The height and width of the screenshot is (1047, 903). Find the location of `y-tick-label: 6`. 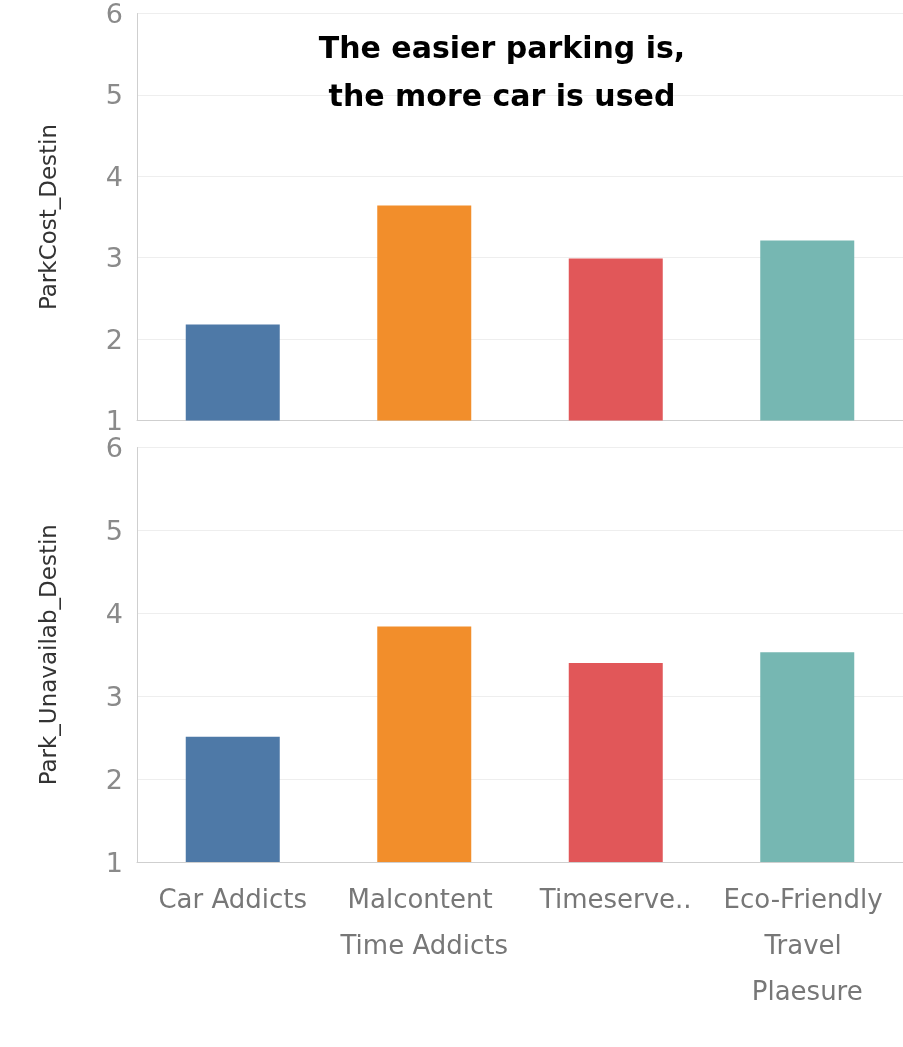

y-tick-label: 6 is located at coordinates (114, 14).